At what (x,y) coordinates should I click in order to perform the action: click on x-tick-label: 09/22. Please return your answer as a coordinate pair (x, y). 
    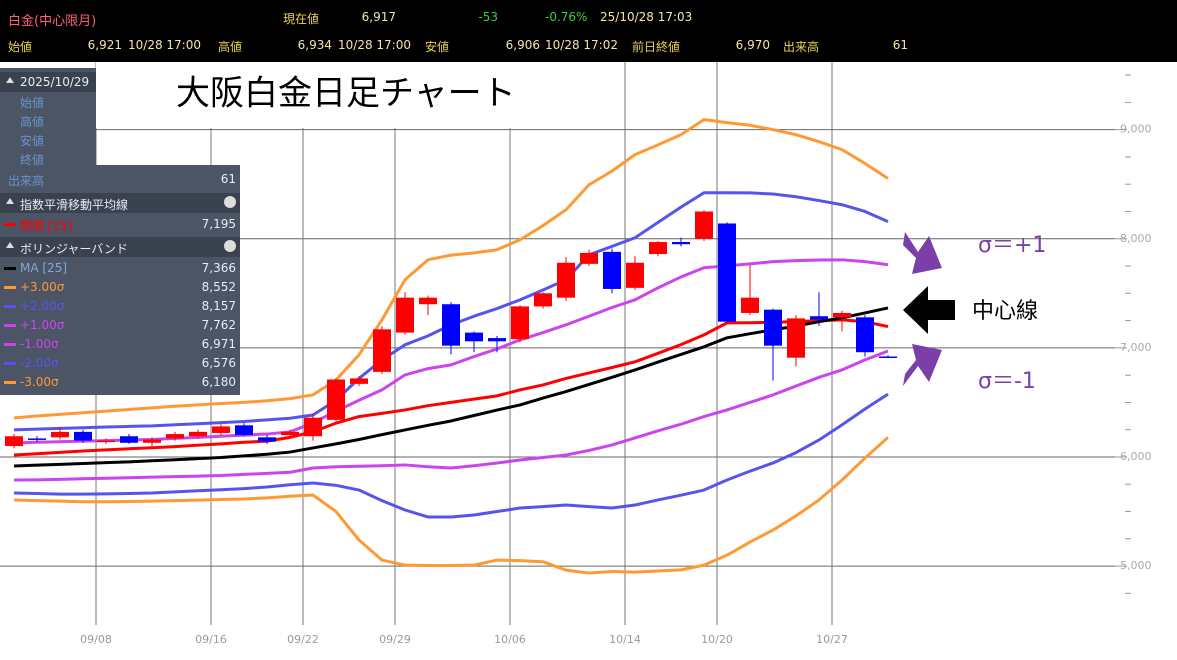
    Looking at the image, I should click on (303, 639).